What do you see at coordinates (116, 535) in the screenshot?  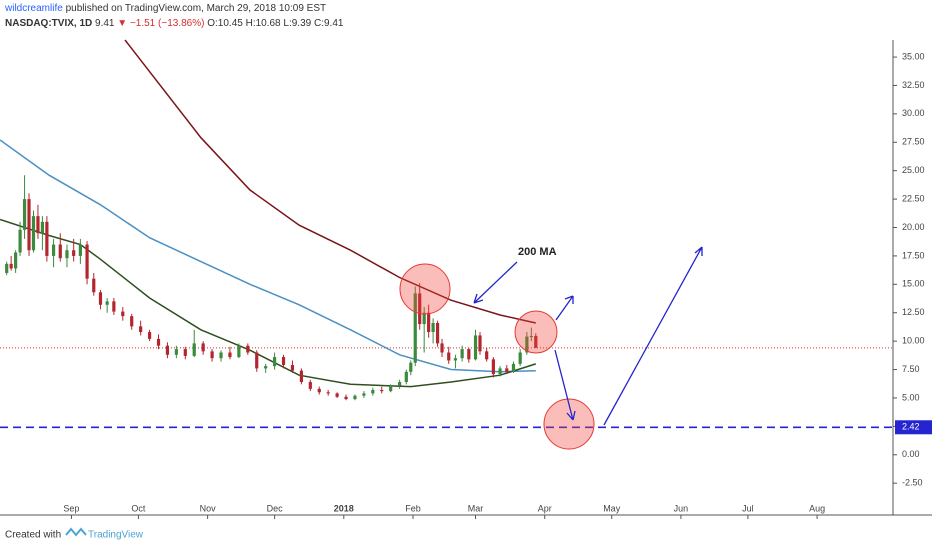 I see `footer-brand: TradingView` at bounding box center [116, 535].